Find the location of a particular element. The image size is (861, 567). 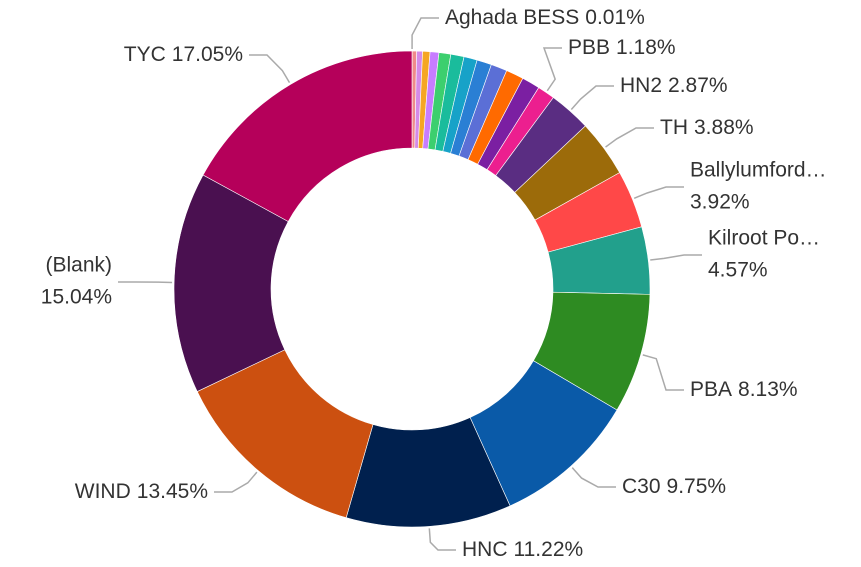

slice-label: TYC 17.05% is located at coordinates (183, 54).